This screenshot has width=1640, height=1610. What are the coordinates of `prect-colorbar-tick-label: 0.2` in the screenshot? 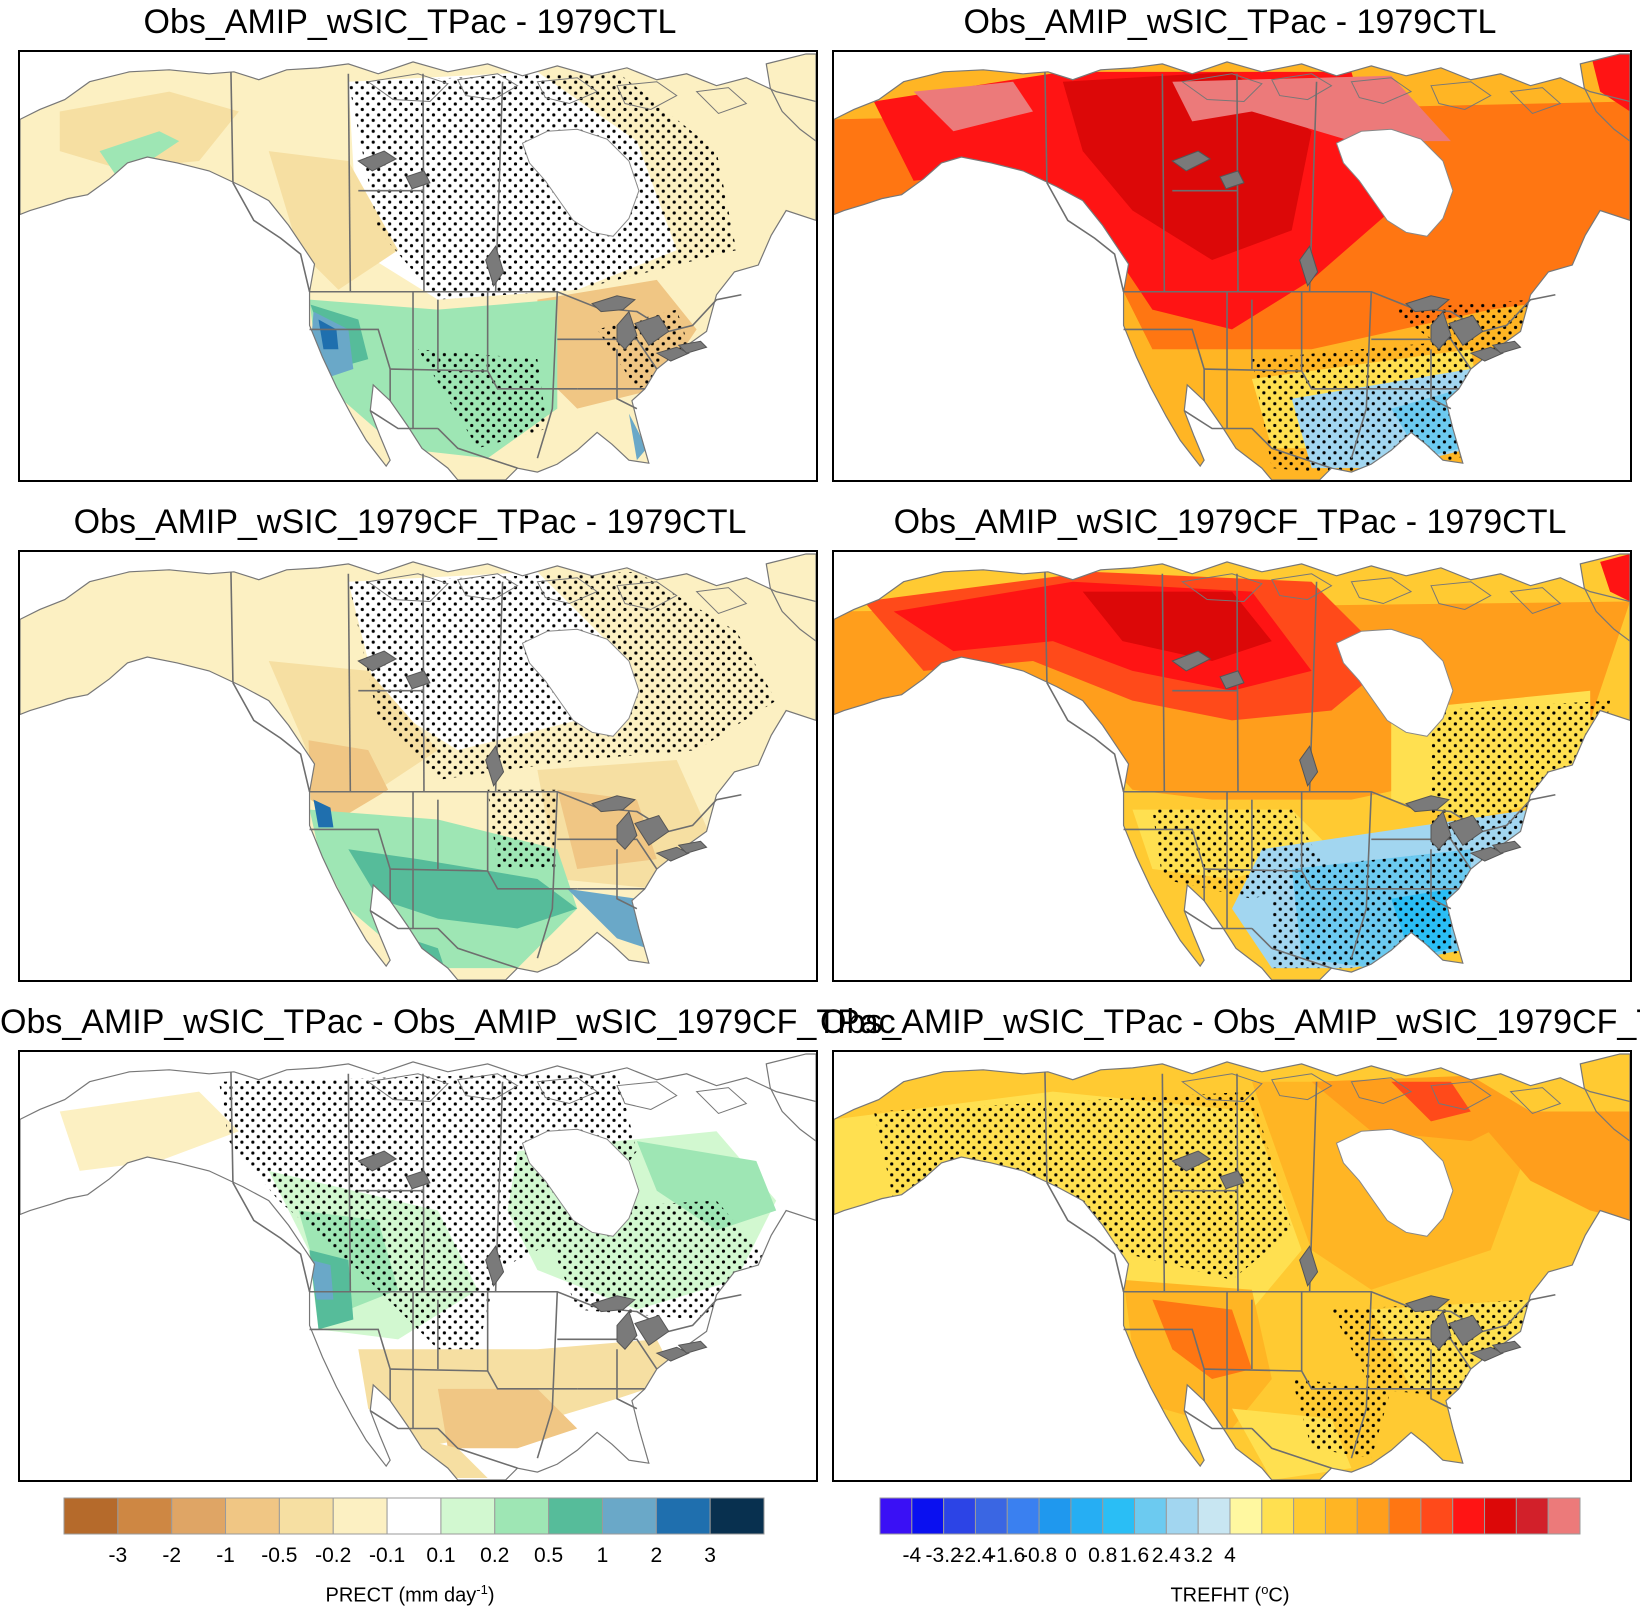 It's located at (494, 1555).